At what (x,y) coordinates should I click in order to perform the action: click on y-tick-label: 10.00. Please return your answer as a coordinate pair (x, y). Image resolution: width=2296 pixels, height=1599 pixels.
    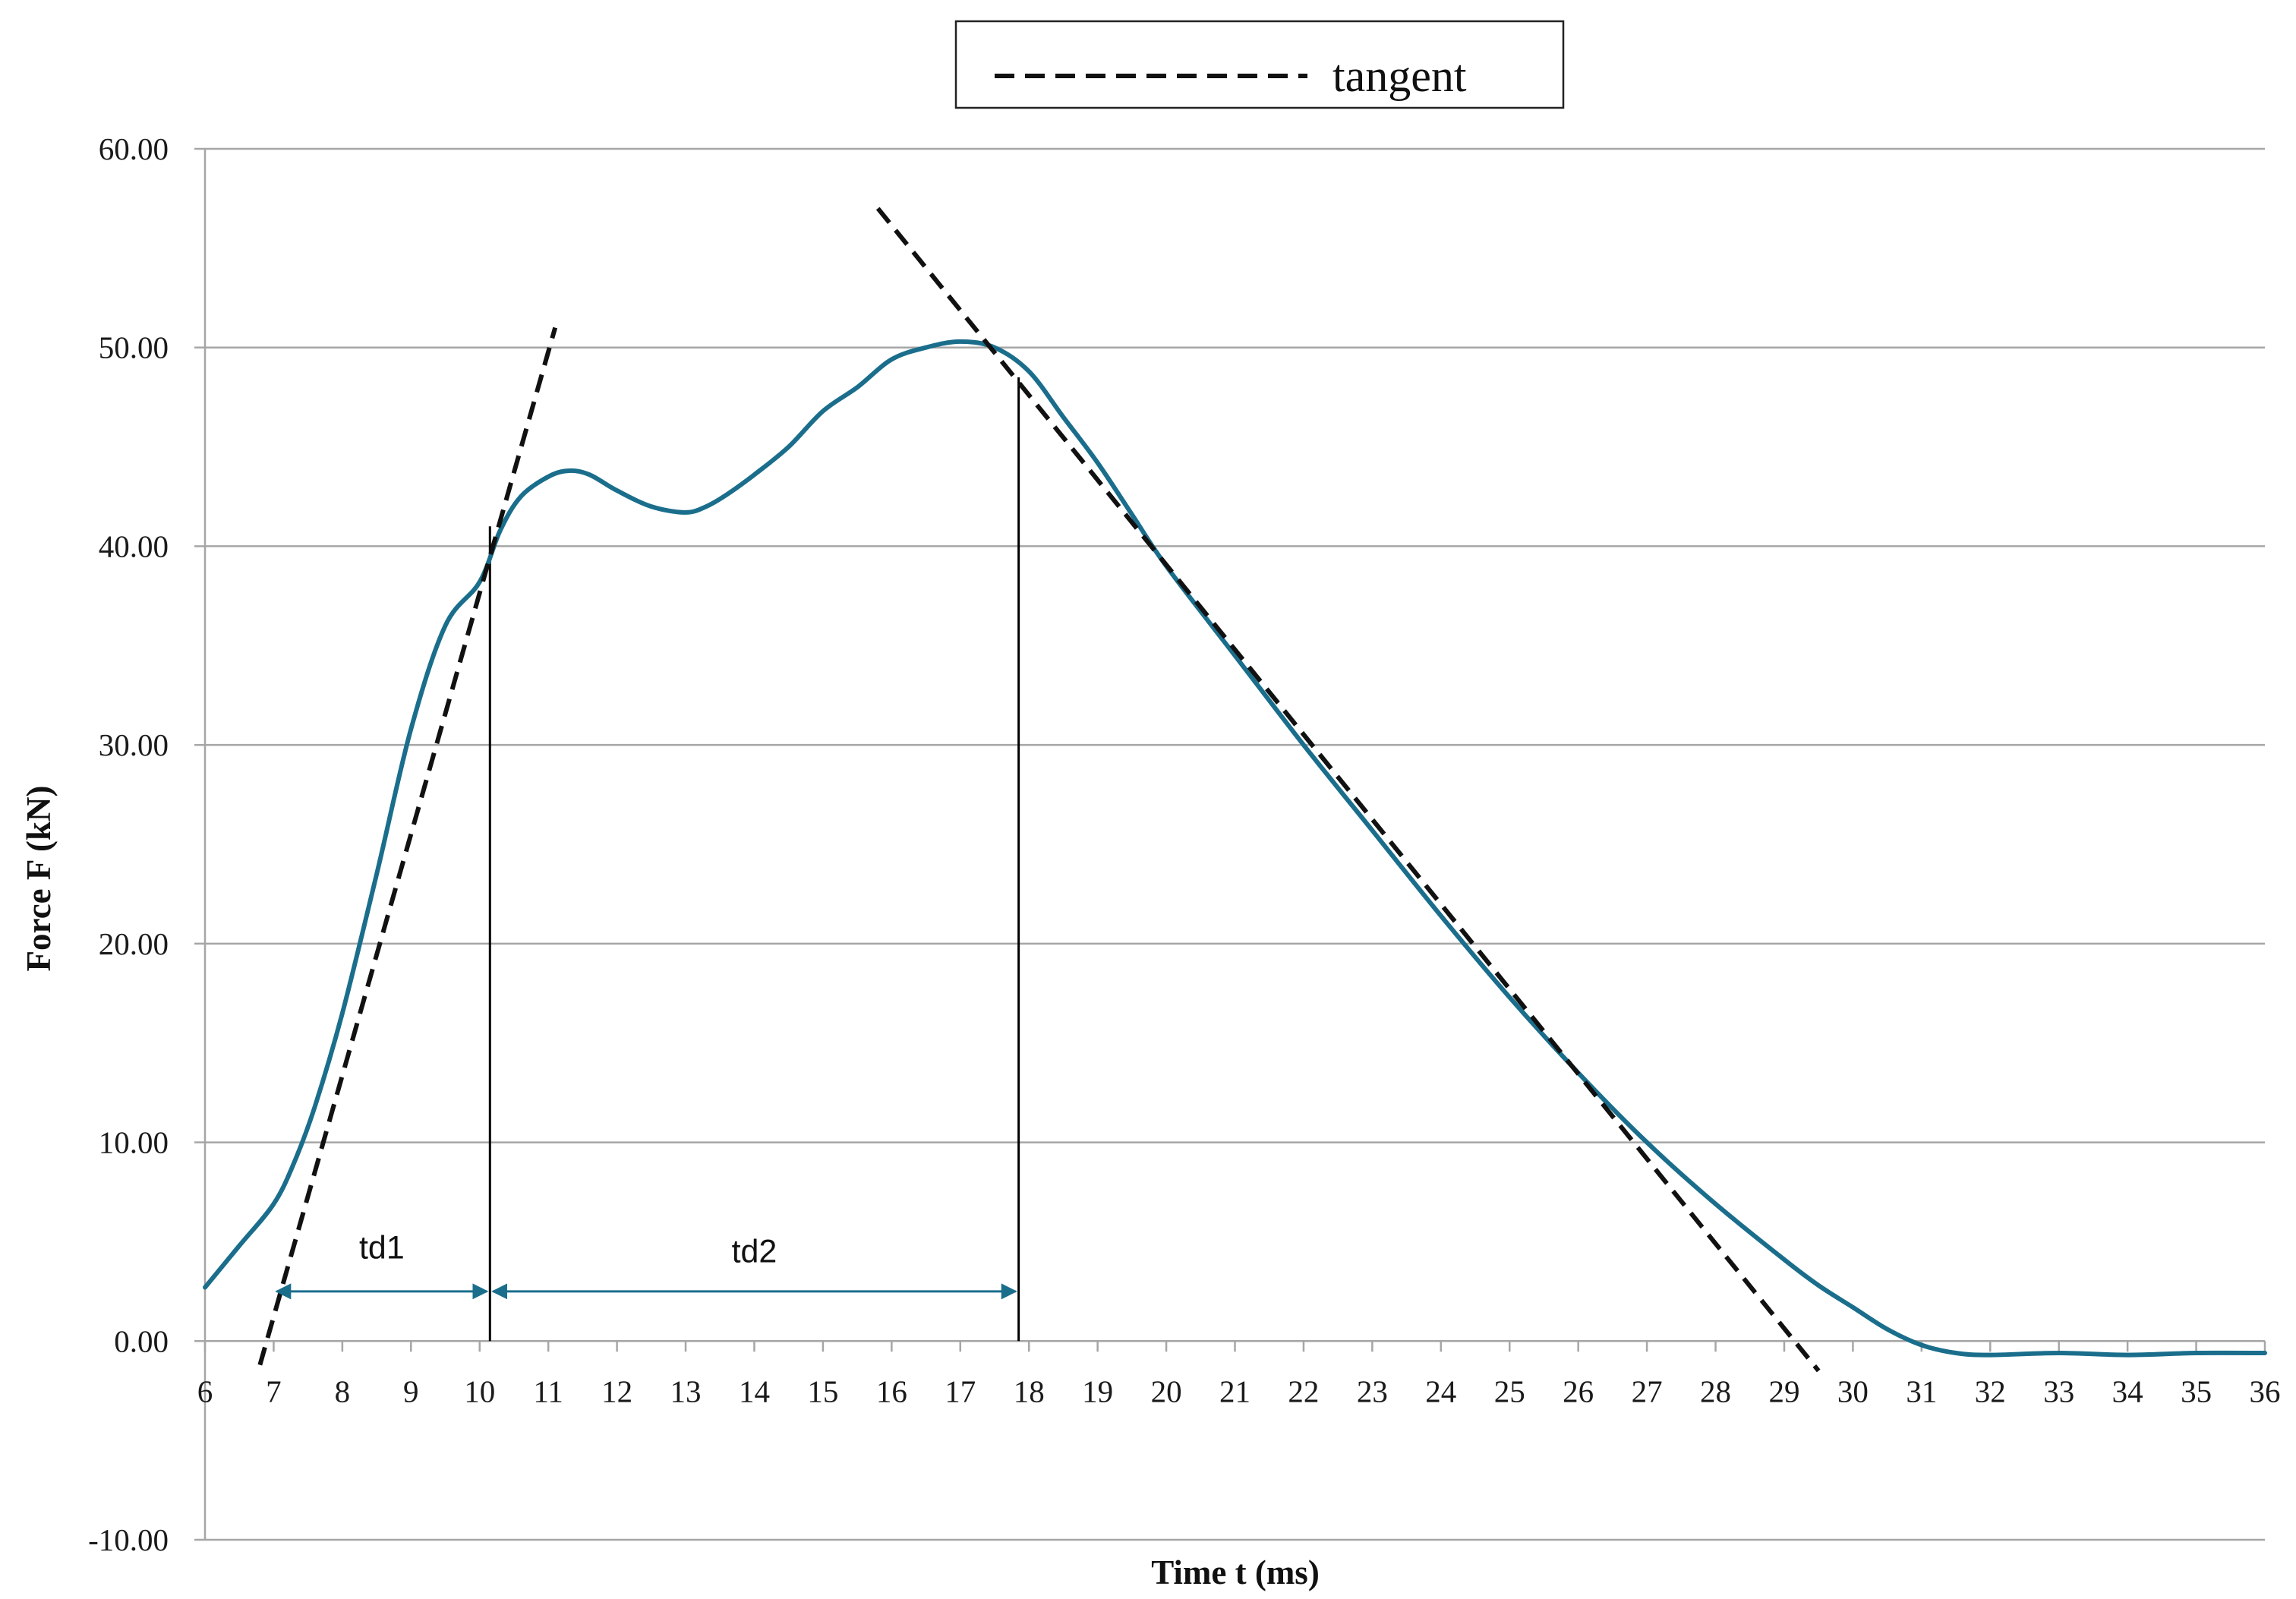
    Looking at the image, I should click on (134, 1142).